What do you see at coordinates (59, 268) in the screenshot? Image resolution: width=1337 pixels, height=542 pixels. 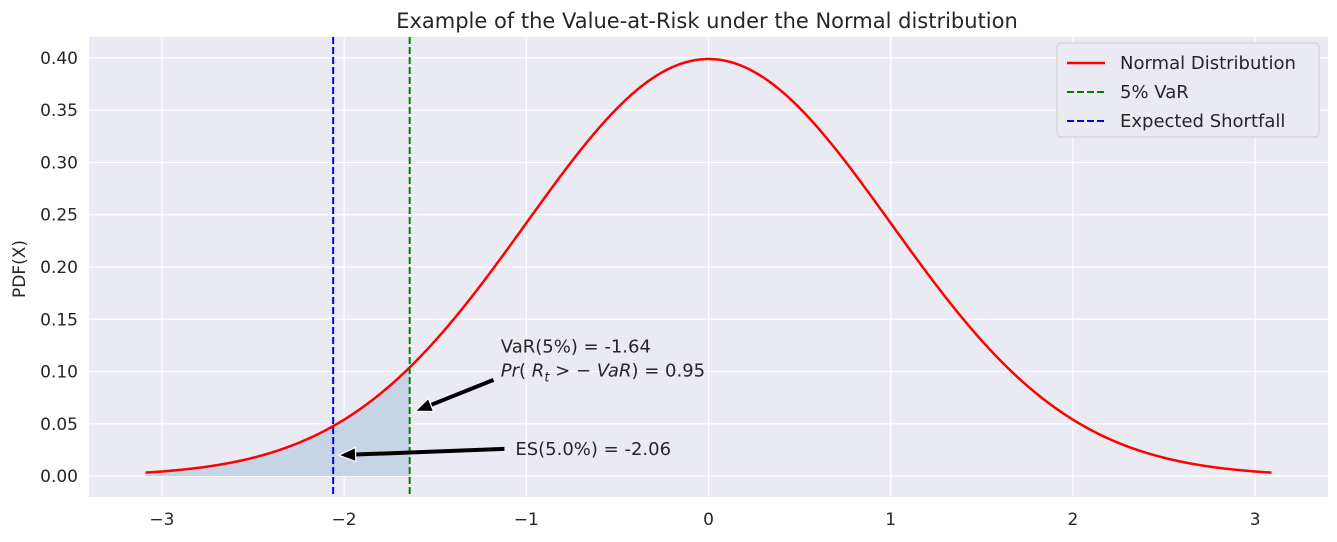 I see `y-tick-label: 0.20` at bounding box center [59, 268].